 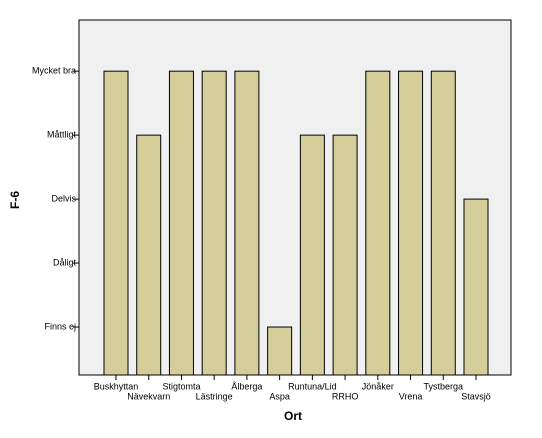 I want to click on y-tick-label: Måttligt, so click(x=62, y=135).